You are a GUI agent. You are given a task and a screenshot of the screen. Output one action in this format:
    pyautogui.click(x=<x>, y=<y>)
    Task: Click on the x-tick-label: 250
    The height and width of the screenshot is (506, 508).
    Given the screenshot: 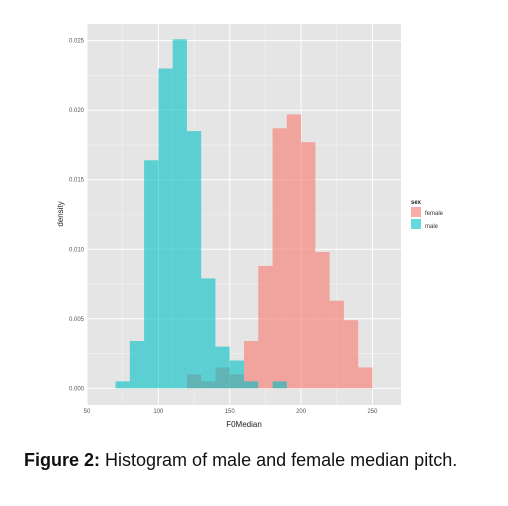 What is the action you would take?
    pyautogui.click(x=372, y=412)
    